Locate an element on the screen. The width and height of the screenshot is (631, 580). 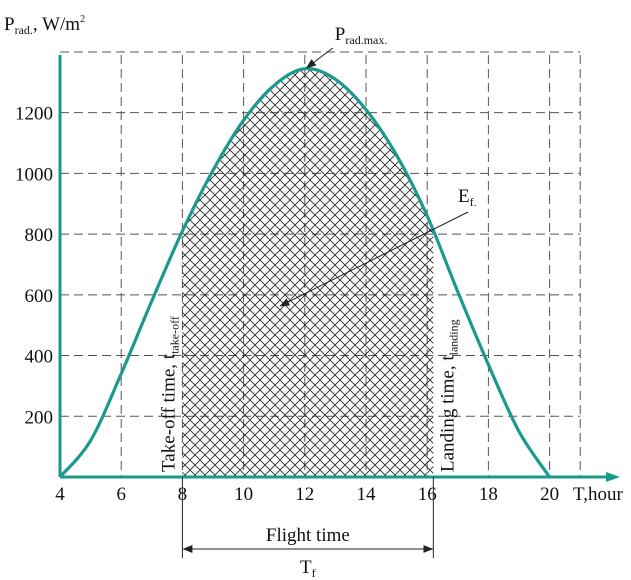
x-tick-label: 12 is located at coordinates (304, 494).